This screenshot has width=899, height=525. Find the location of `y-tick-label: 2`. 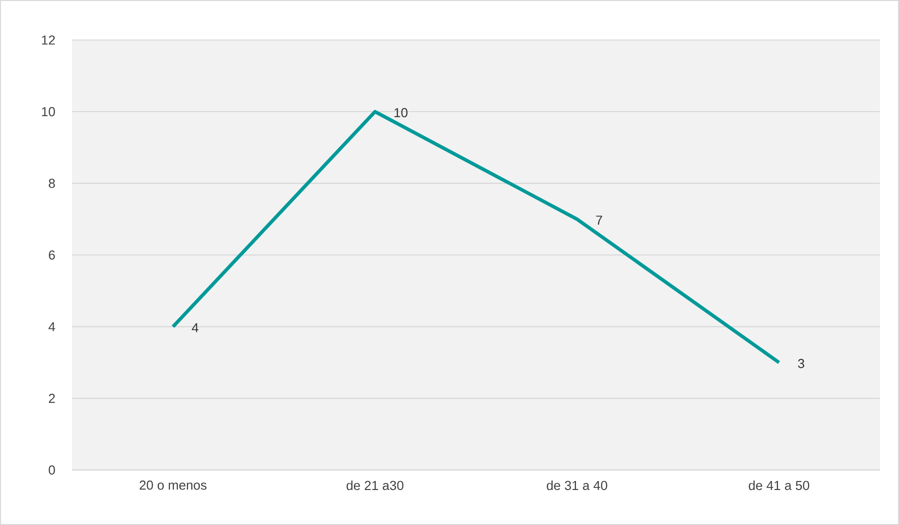

y-tick-label: 2 is located at coordinates (51, 398).